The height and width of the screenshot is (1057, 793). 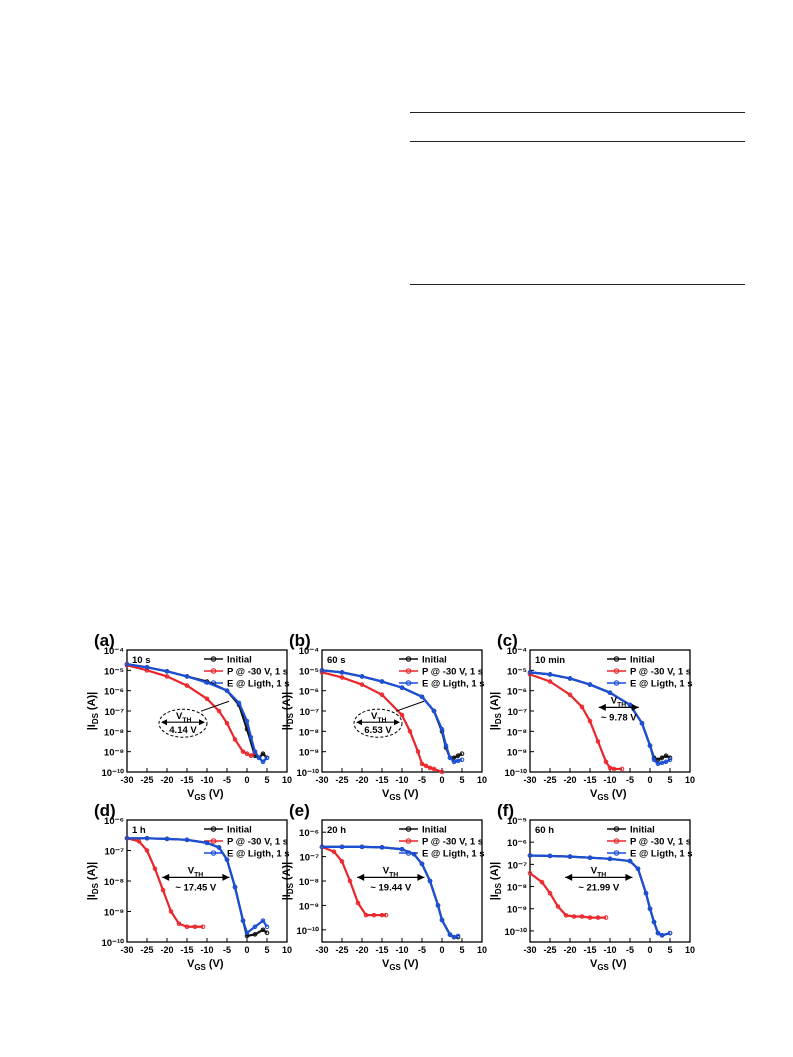 What do you see at coordinates (139, 830) in the screenshot?
I see `condition-label: 1 h` at bounding box center [139, 830].